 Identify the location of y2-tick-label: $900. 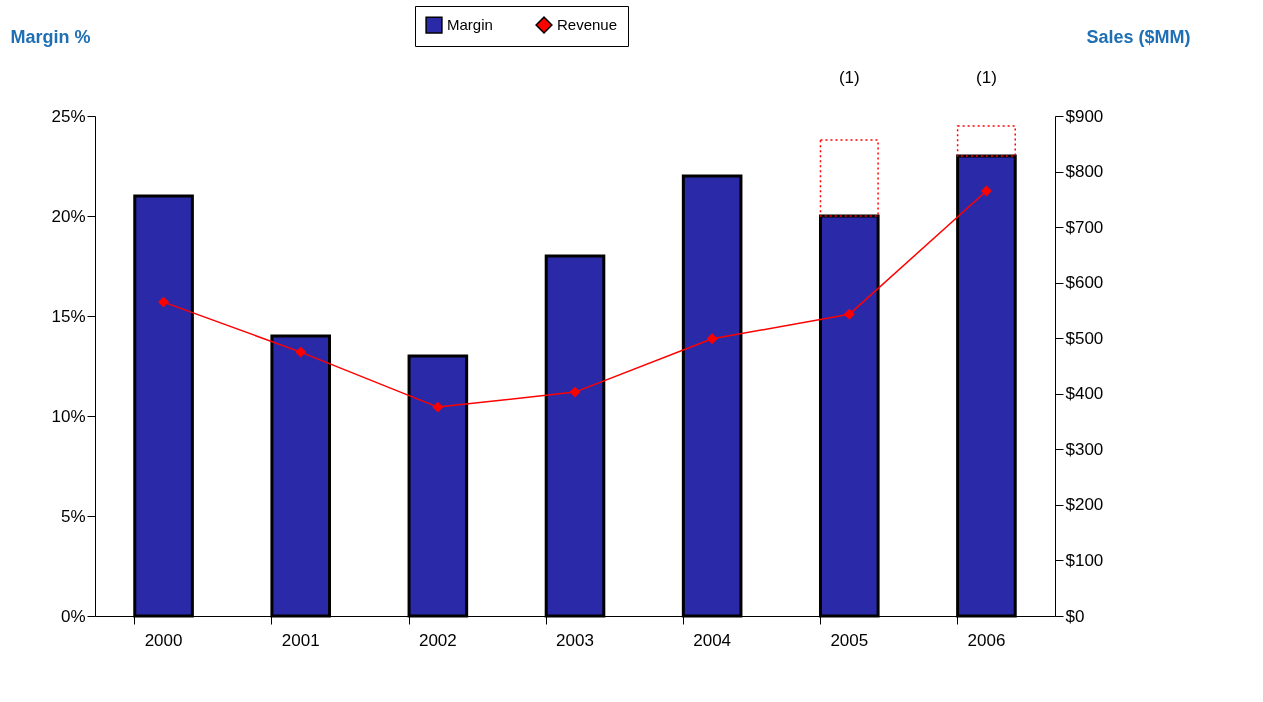
(1084, 116).